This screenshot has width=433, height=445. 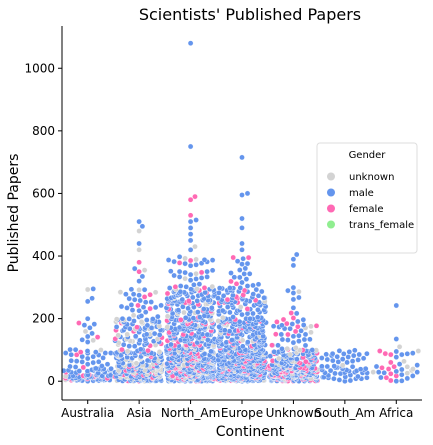 I want to click on x-tick-label: North_Am, so click(x=190, y=413).